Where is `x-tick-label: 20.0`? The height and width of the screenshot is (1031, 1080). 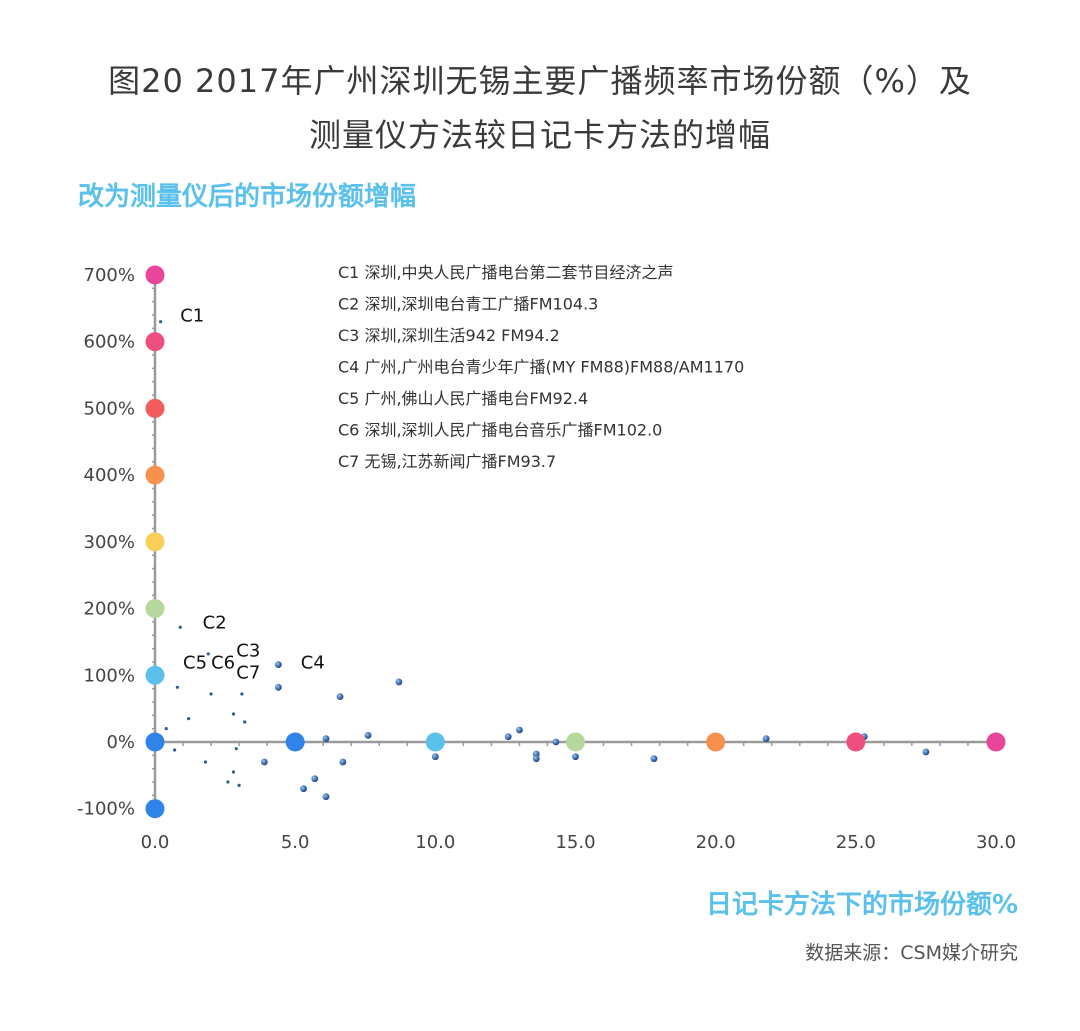
x-tick-label: 20.0 is located at coordinates (716, 842).